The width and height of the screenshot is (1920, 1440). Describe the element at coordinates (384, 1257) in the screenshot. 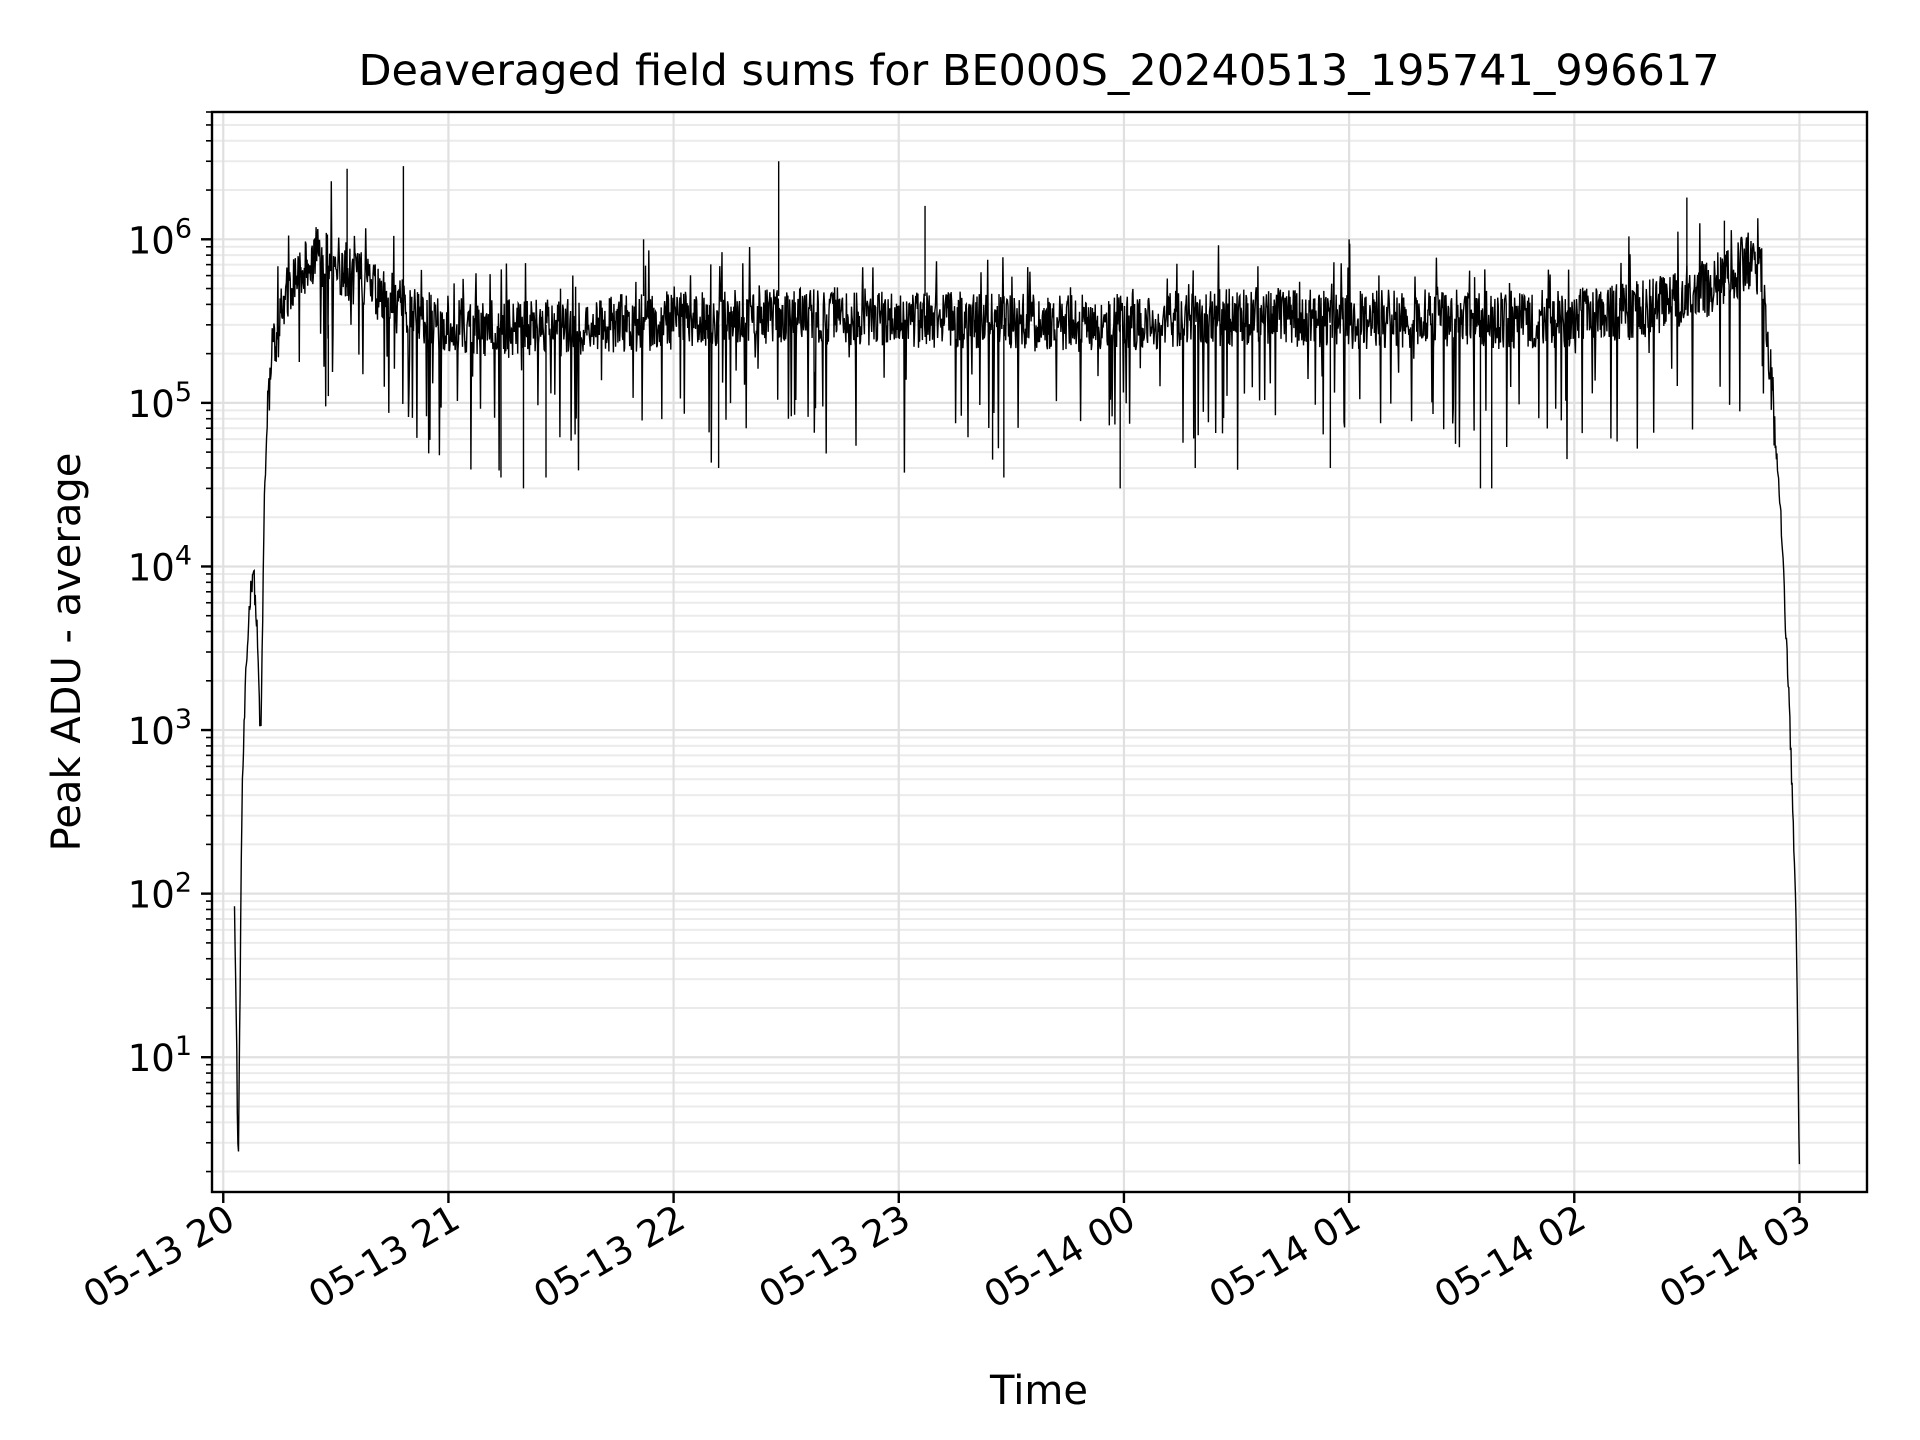

I see `x-tick-label: 05-13 21` at that location.